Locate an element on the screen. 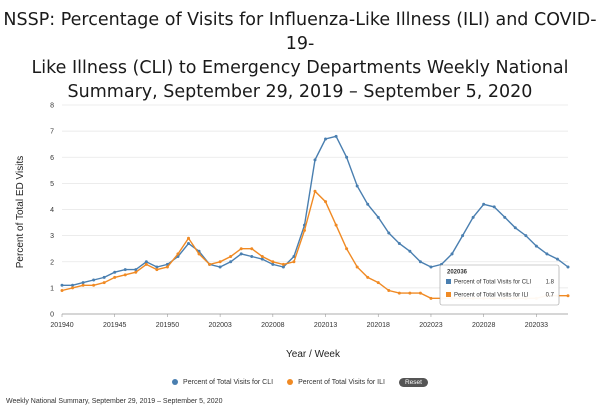  y-tick-label: 5 is located at coordinates (52, 184).